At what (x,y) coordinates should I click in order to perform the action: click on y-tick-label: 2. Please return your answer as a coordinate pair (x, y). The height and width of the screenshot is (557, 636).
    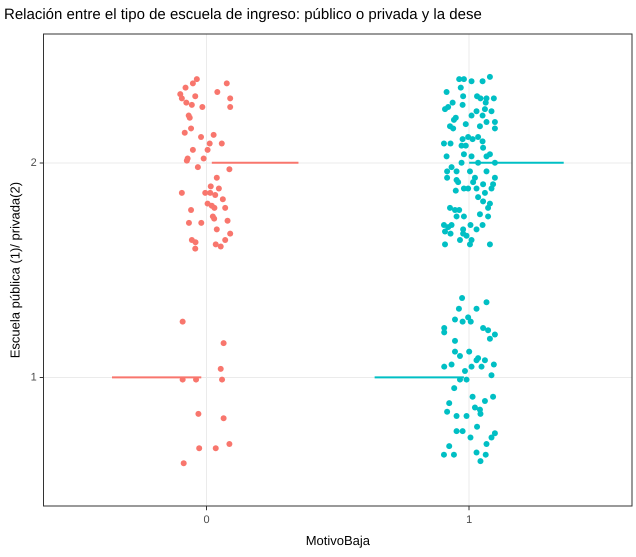
    Looking at the image, I should click on (33, 162).